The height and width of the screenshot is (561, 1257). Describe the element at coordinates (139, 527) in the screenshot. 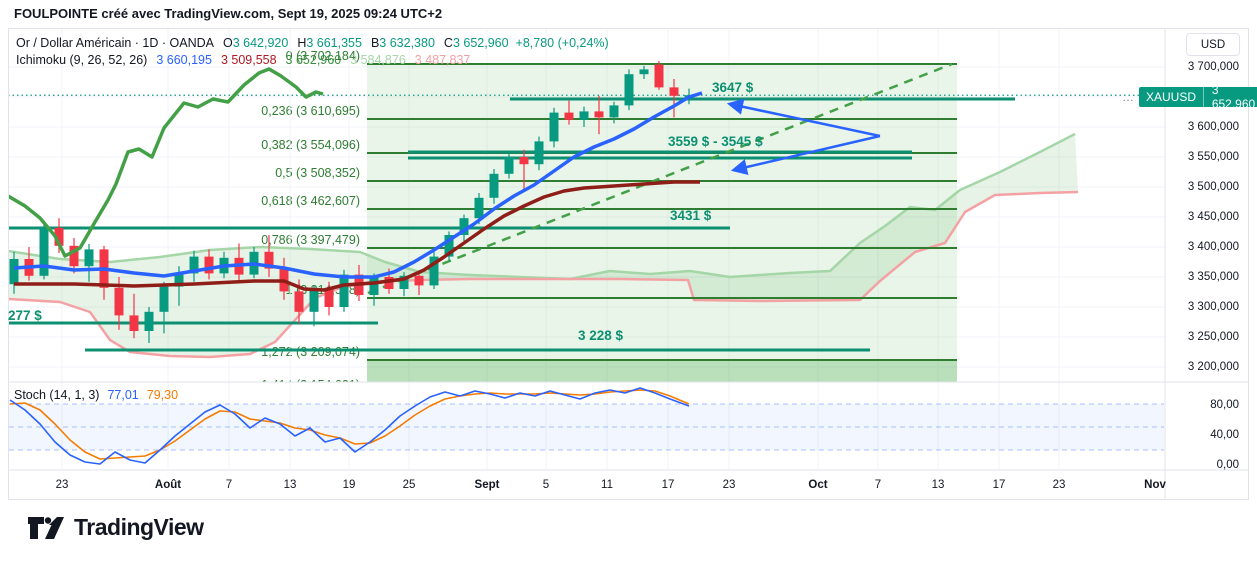

I see `tradingview-logo-text: TradingView` at that location.